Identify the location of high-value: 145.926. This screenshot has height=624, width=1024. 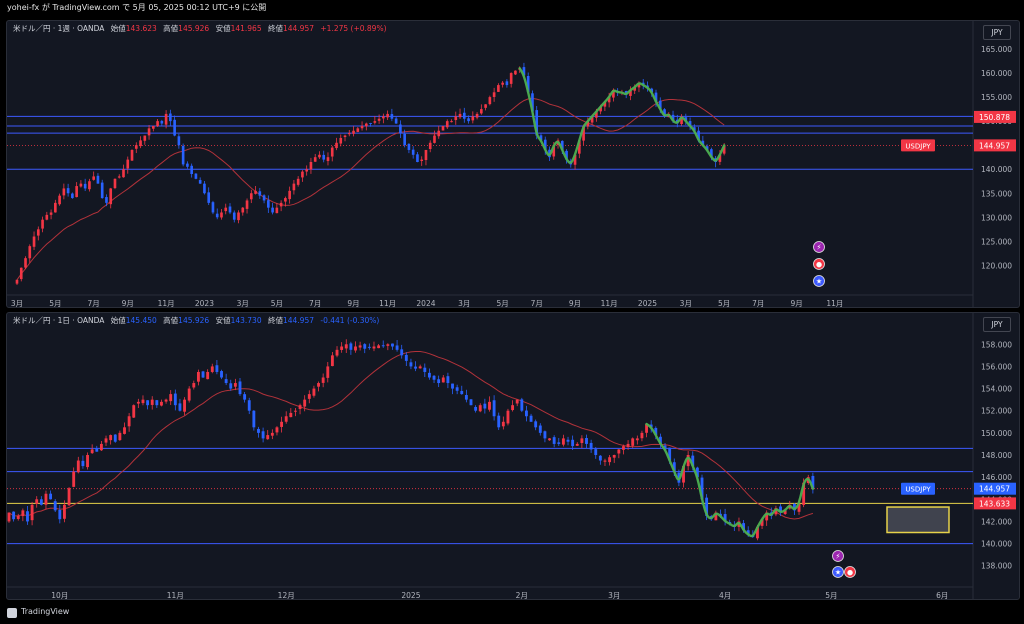
(194, 320).